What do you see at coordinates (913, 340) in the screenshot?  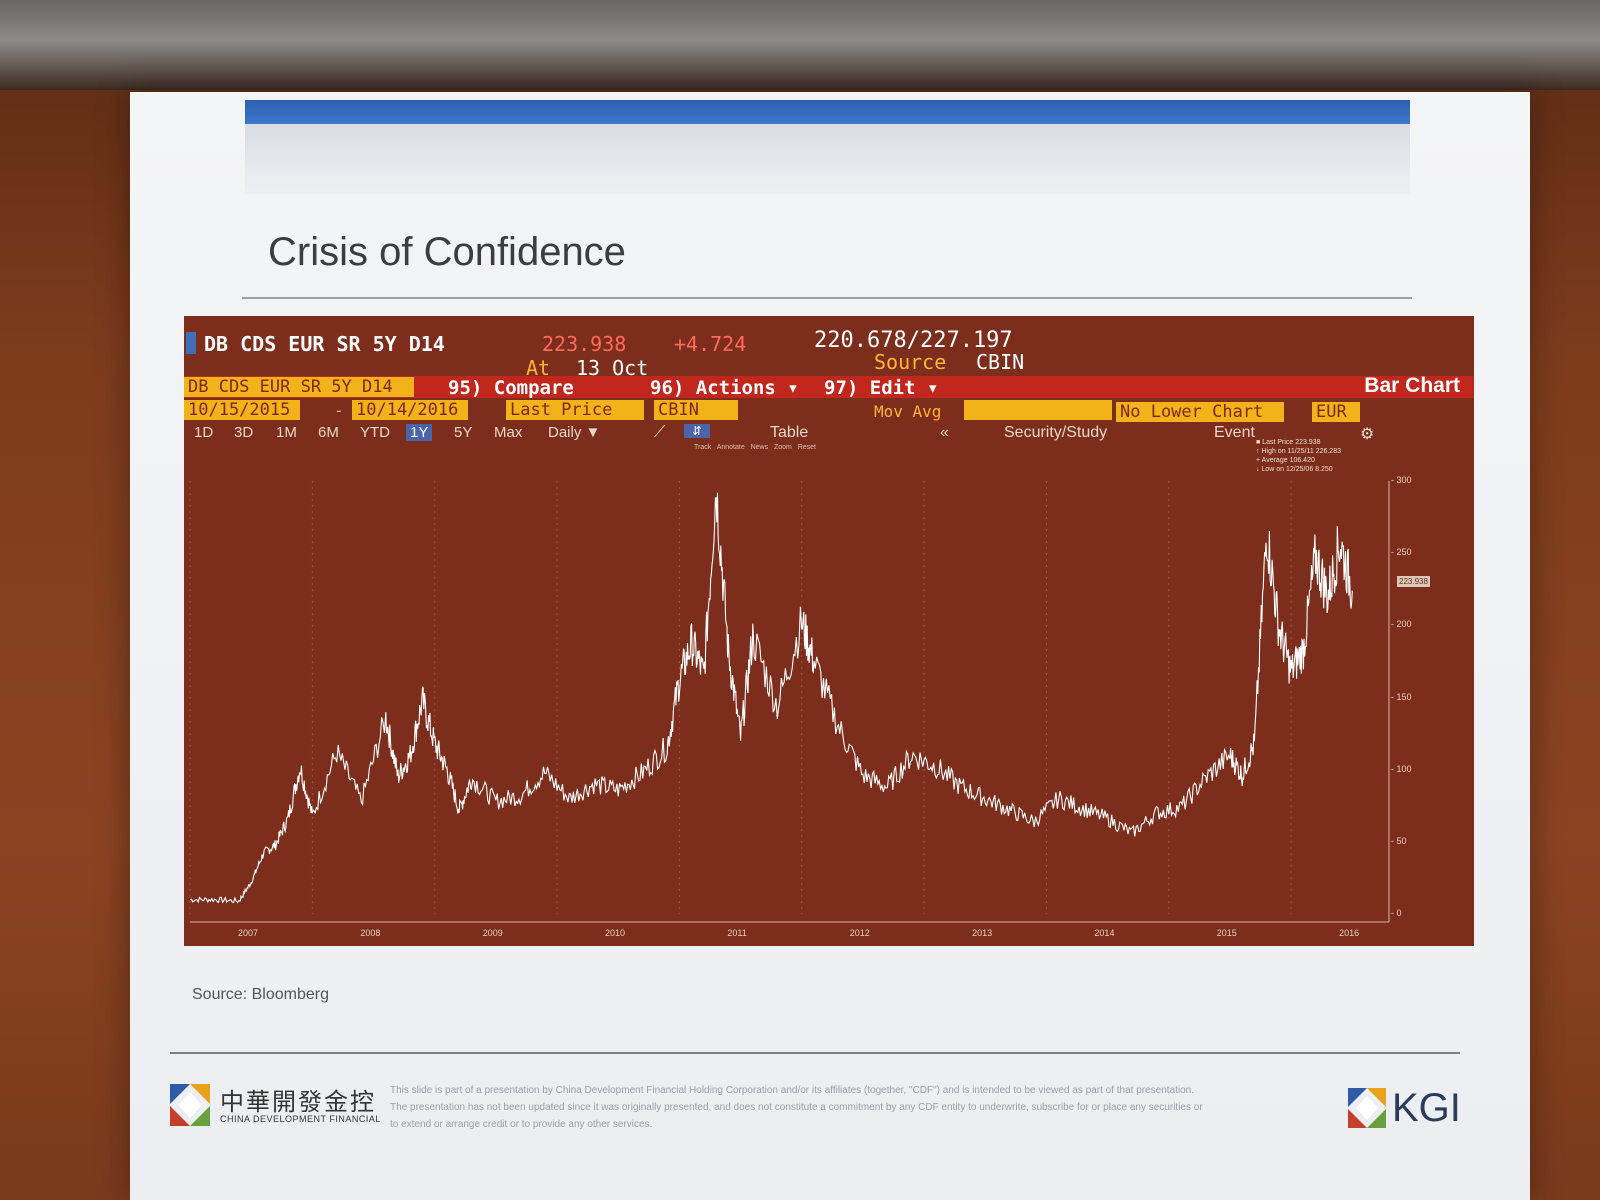 I see `bid-ask-range: 220.678/227.197` at bounding box center [913, 340].